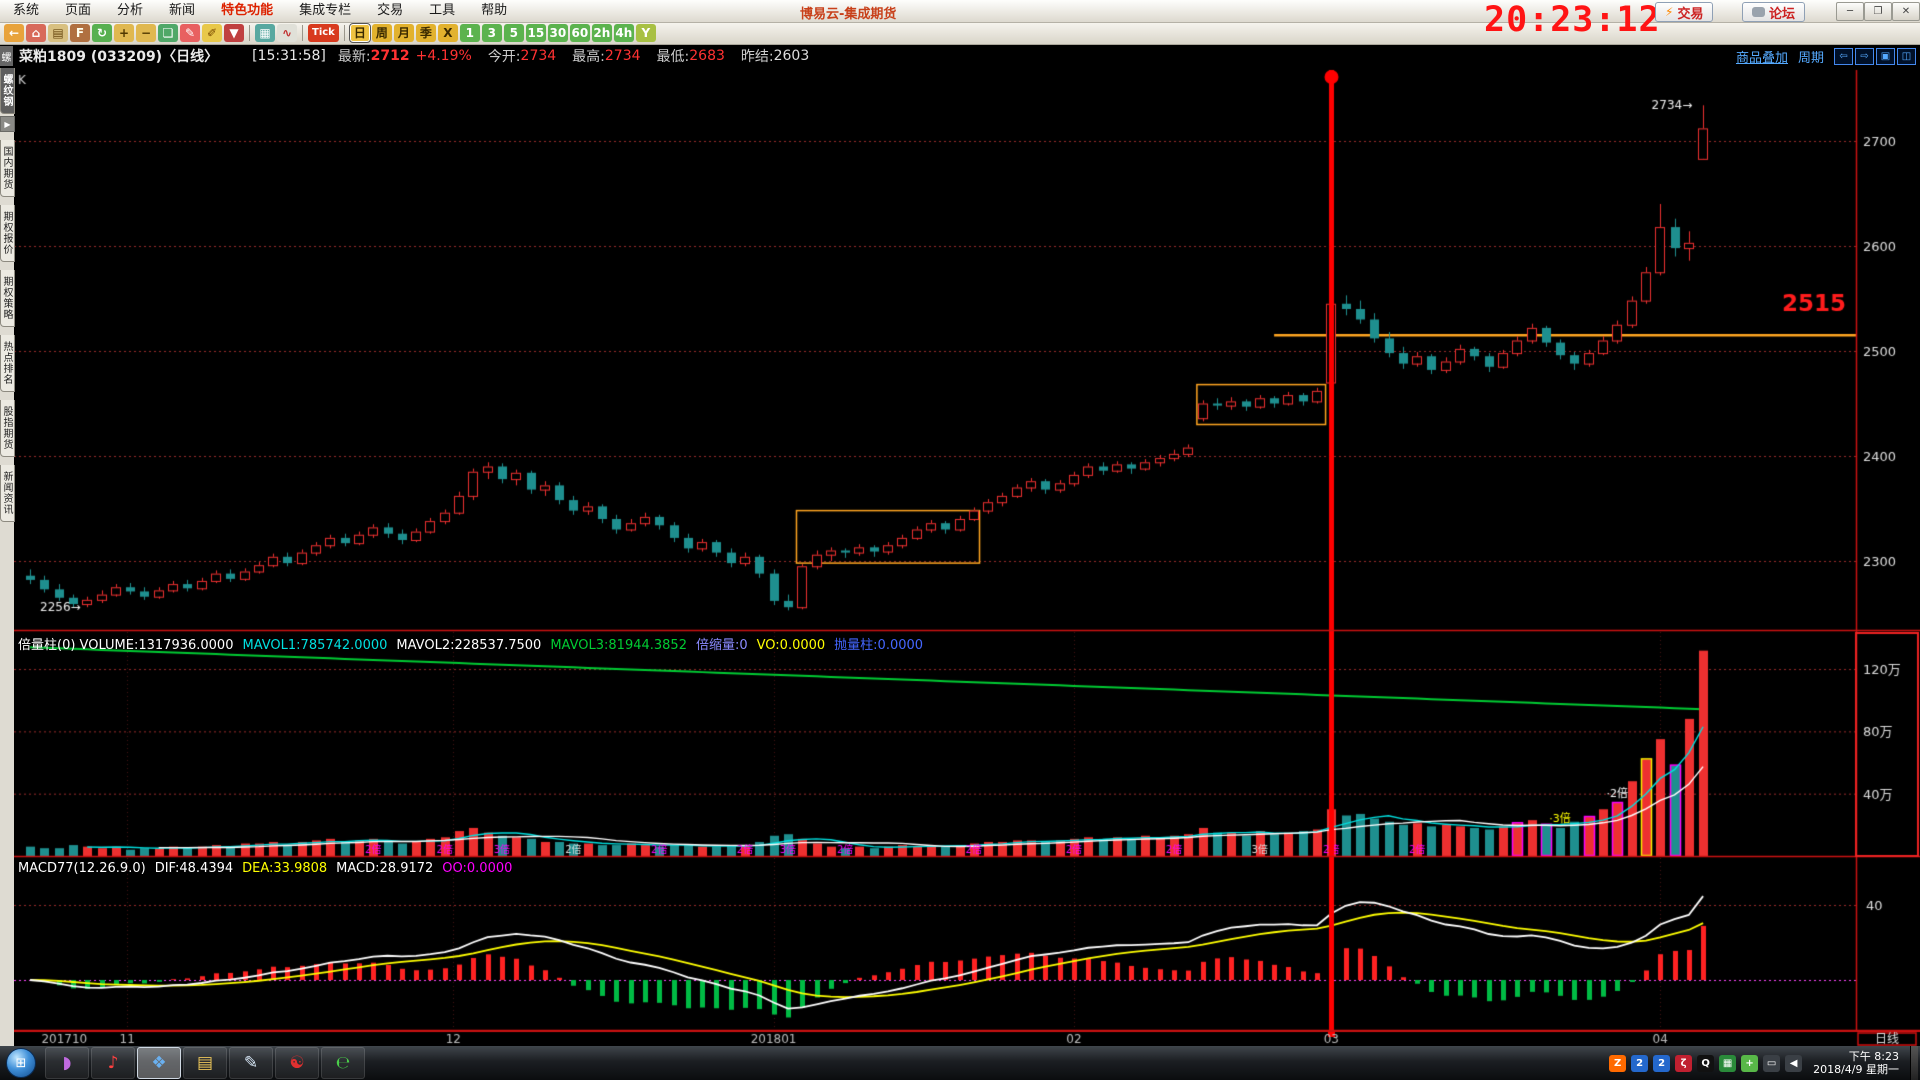  I want to click on period-3min: 3, so click(491, 33).